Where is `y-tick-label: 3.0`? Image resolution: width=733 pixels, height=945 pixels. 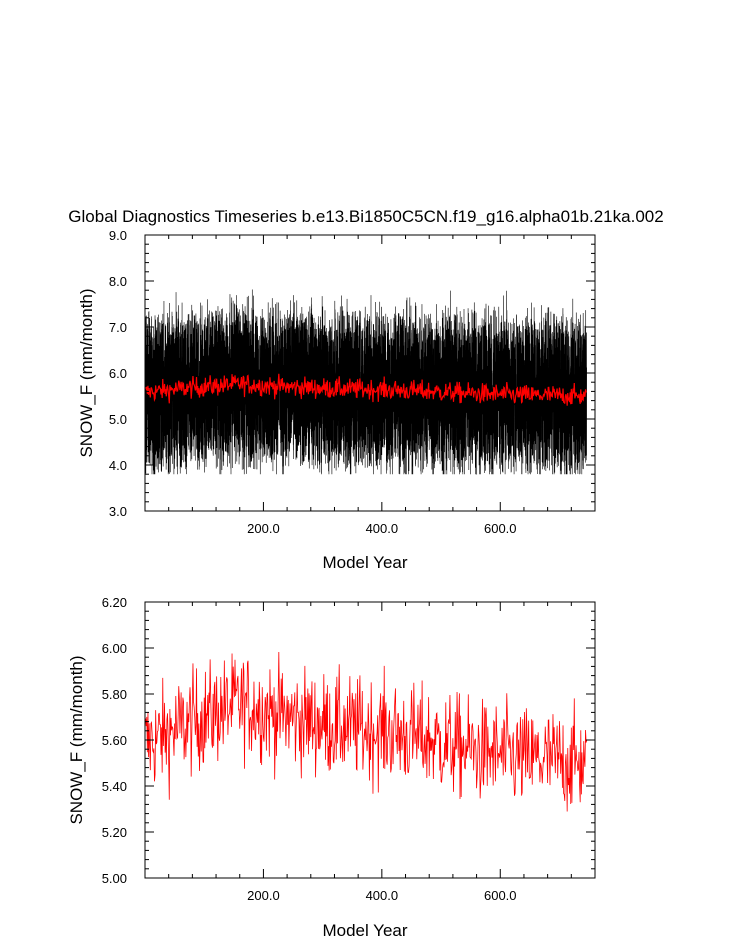 y-tick-label: 3.0 is located at coordinates (118, 511).